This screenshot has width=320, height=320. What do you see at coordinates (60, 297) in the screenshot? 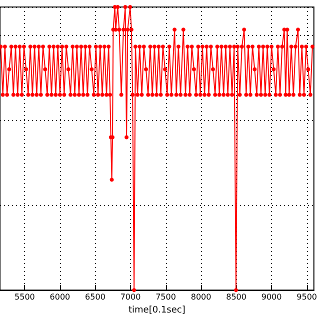
I see `x-tick-label: 6000` at bounding box center [60, 297].